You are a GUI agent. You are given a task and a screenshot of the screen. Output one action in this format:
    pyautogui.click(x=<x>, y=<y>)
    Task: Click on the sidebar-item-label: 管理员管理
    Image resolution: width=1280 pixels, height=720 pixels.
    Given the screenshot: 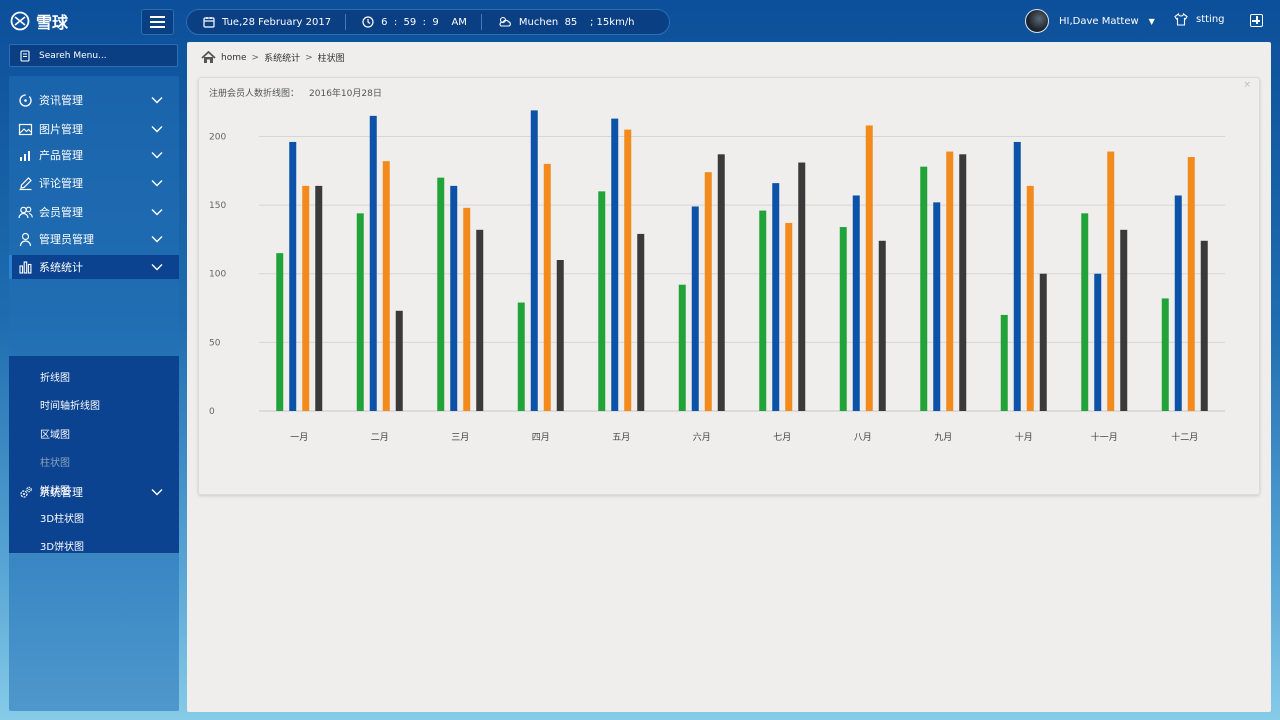 What is the action you would take?
    pyautogui.click(x=66, y=239)
    